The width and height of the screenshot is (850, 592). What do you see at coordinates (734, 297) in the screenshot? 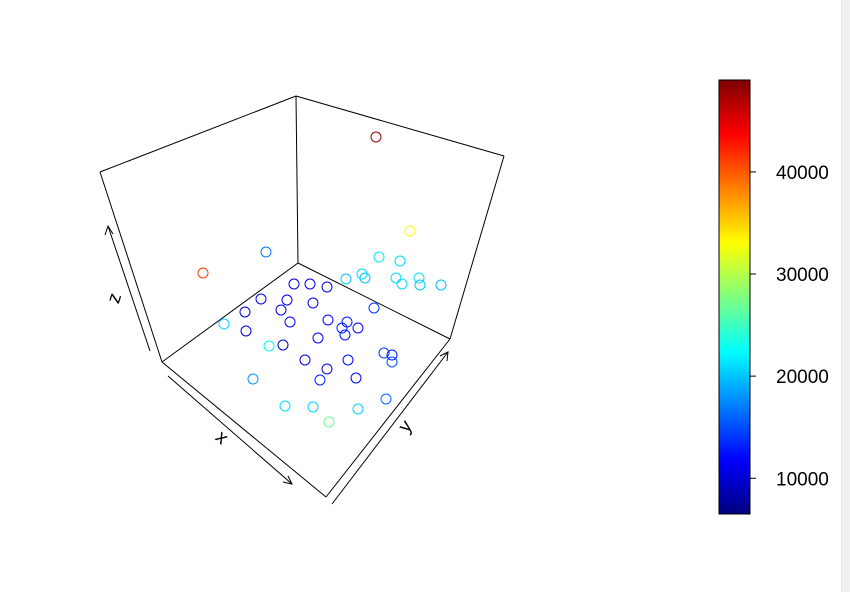
I see `colorbar-gradient` at bounding box center [734, 297].